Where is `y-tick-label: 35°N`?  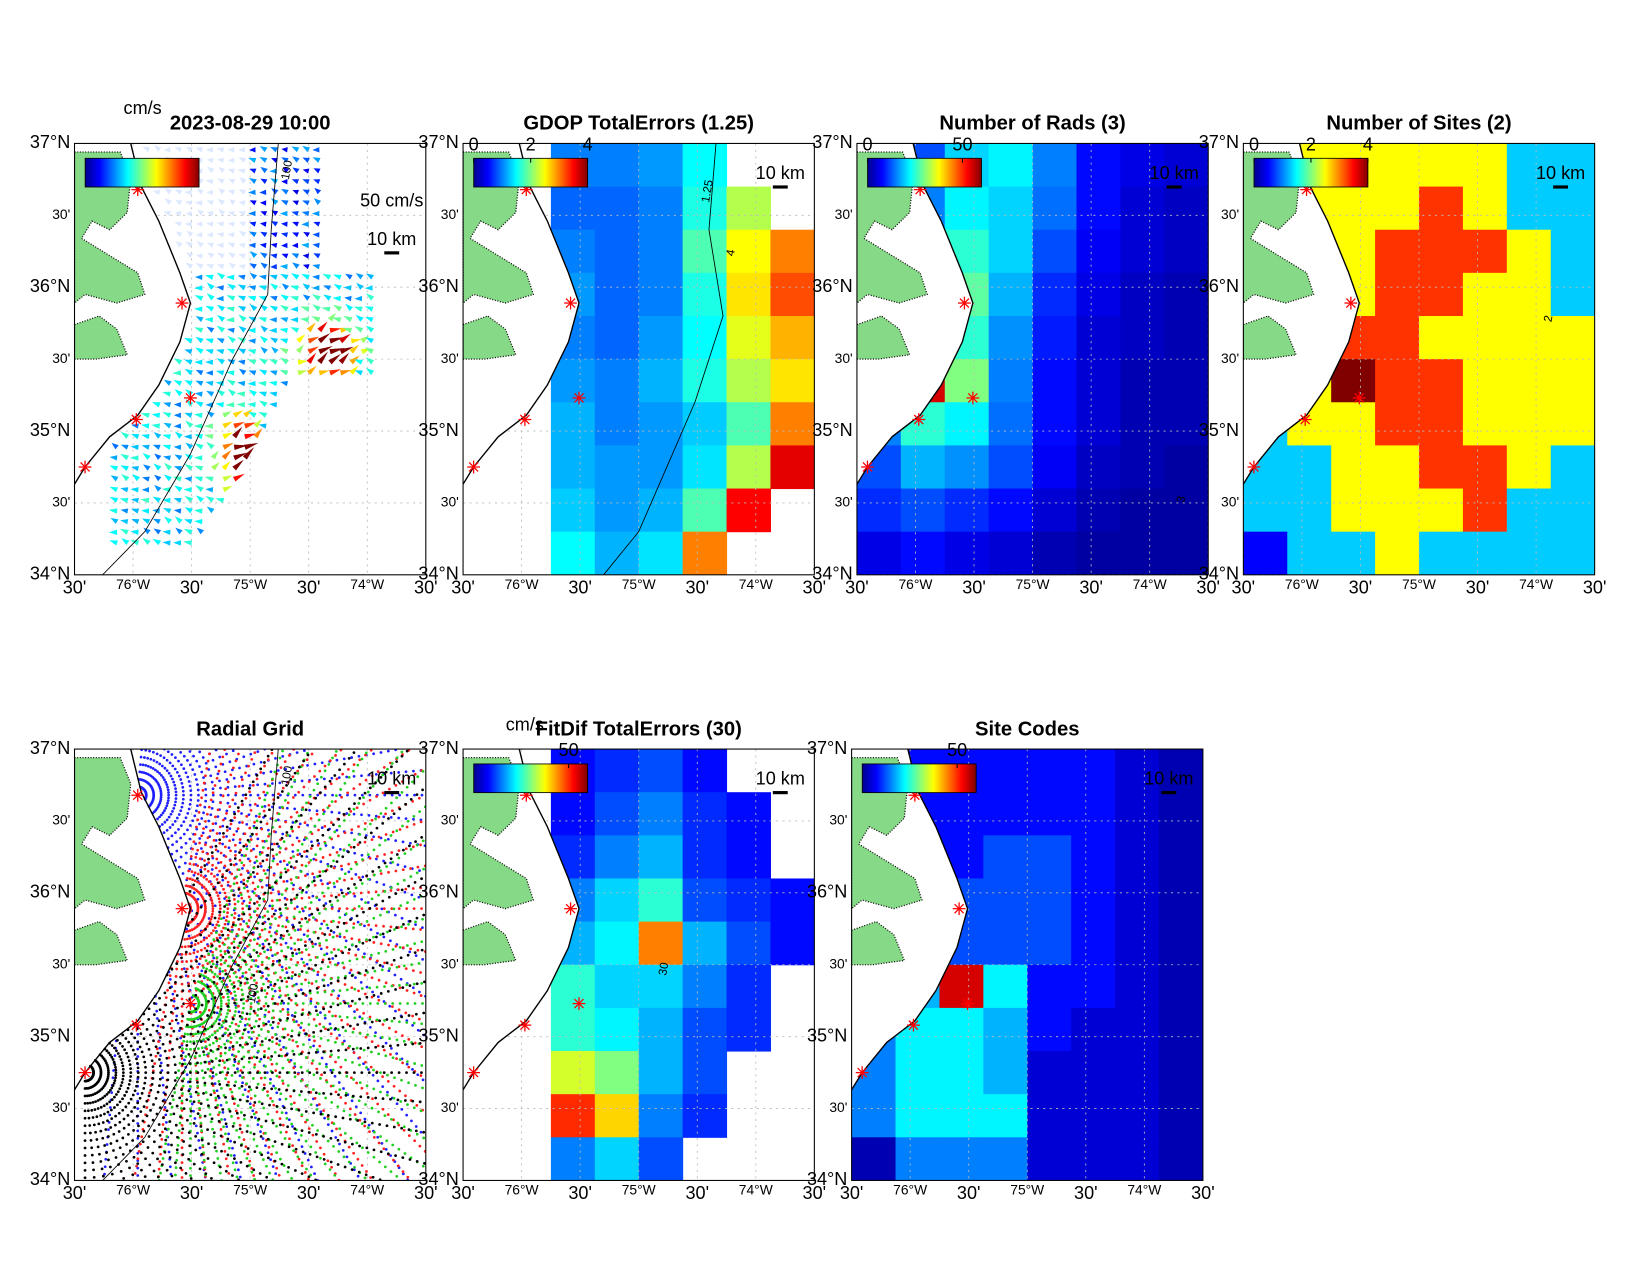 y-tick-label: 35°N is located at coordinates (832, 430).